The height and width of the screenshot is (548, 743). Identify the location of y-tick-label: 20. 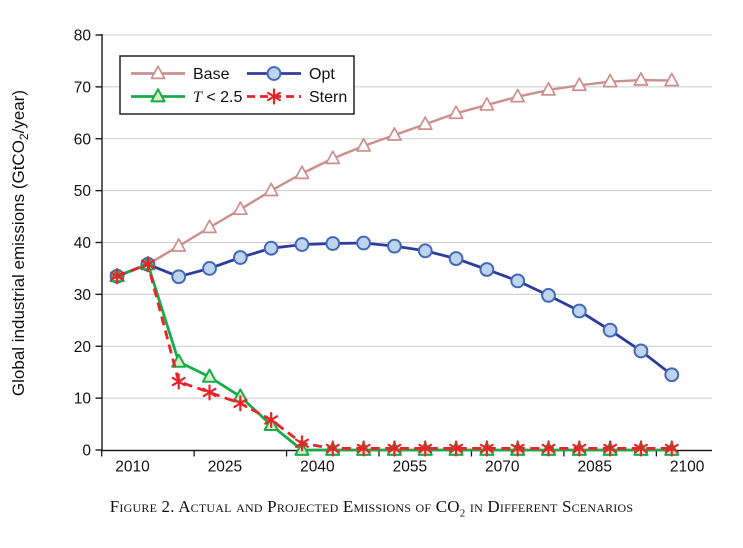
(83, 347).